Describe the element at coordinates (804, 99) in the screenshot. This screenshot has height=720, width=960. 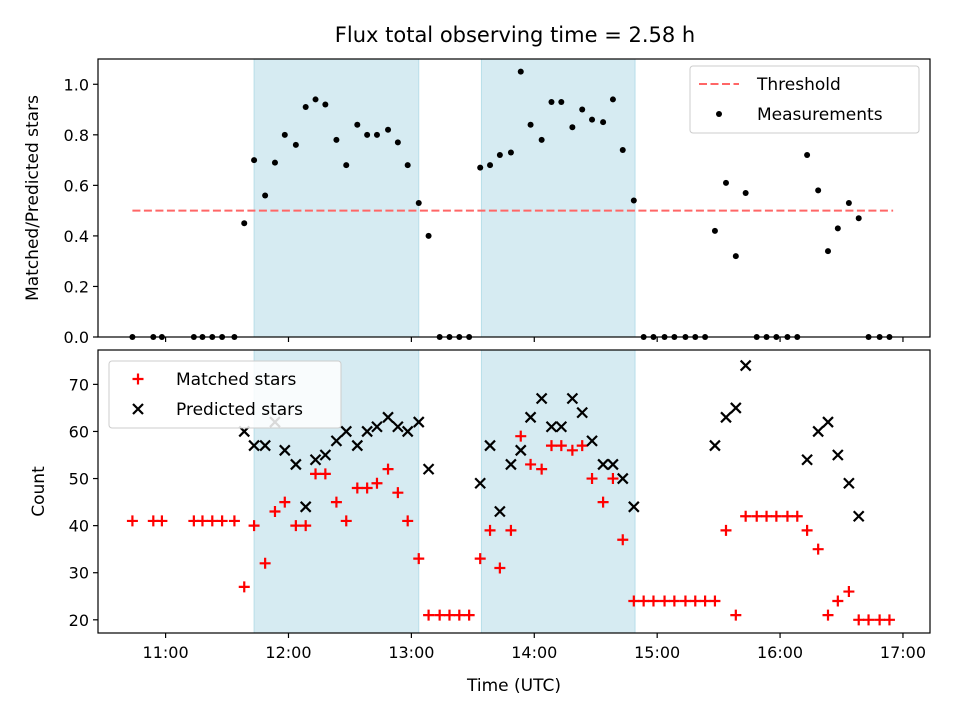
I see `legend-box` at that location.